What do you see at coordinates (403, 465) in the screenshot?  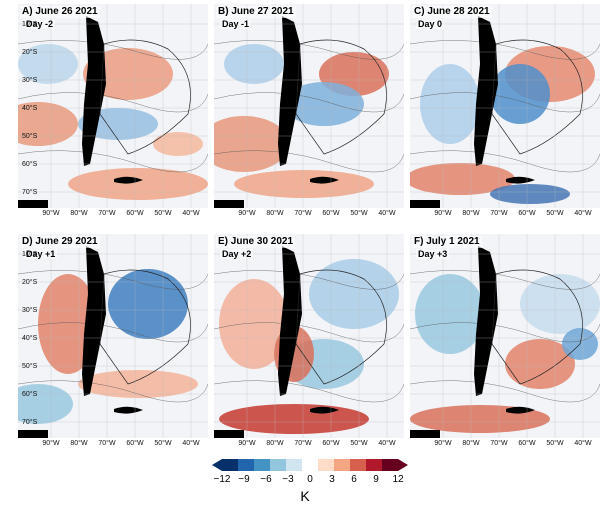 I see `colorbar-max-arrow` at bounding box center [403, 465].